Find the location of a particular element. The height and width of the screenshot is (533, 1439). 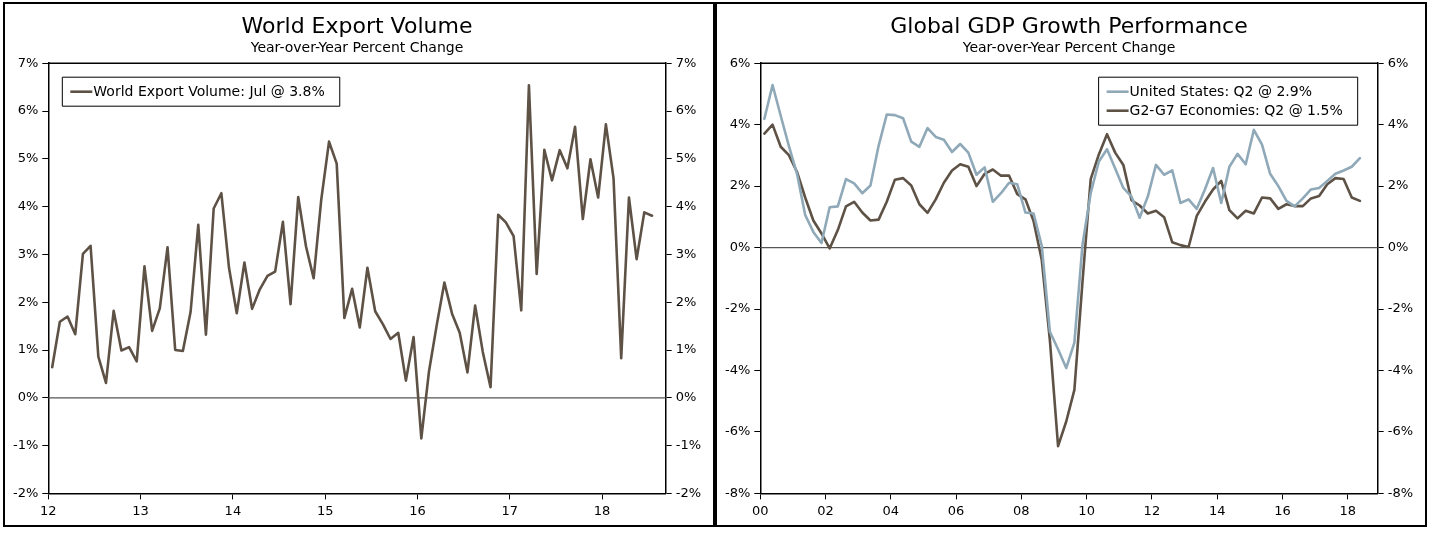

x-tick-label: 08 is located at coordinates (1021, 510).